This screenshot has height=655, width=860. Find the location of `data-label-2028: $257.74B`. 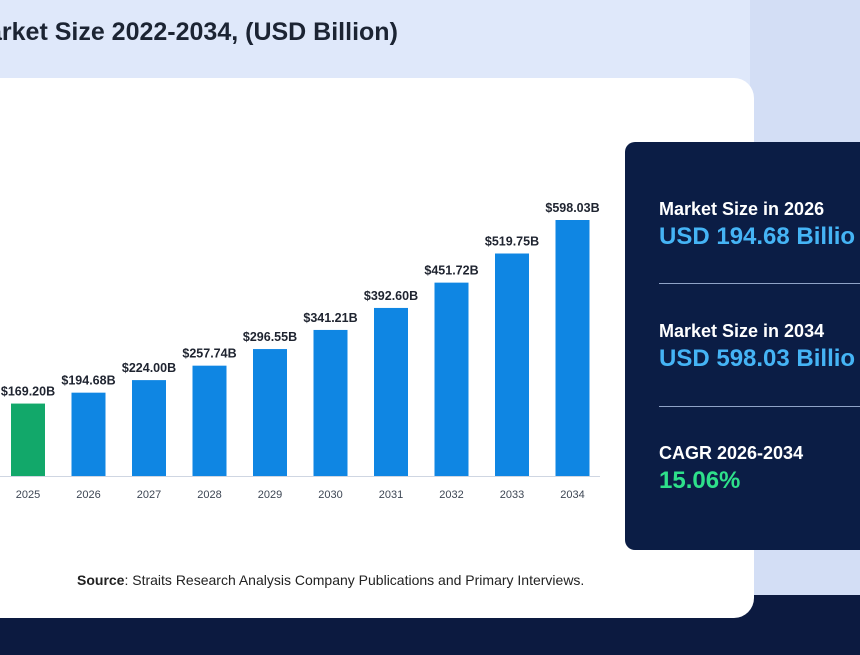

data-label-2028: $257.74B is located at coordinates (209, 354).